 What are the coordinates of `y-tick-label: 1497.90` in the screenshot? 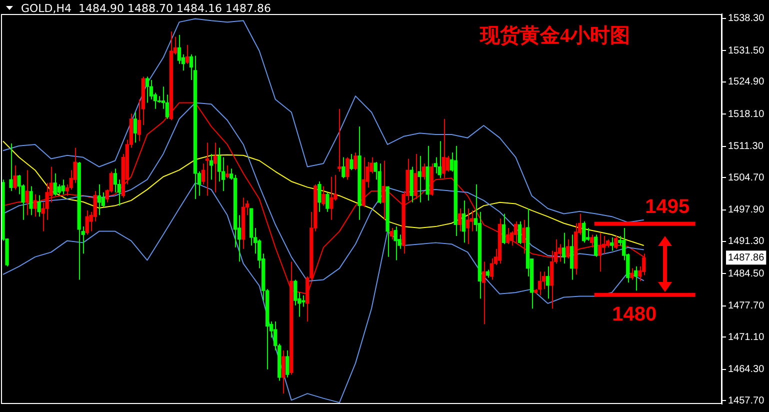 It's located at (746, 210).